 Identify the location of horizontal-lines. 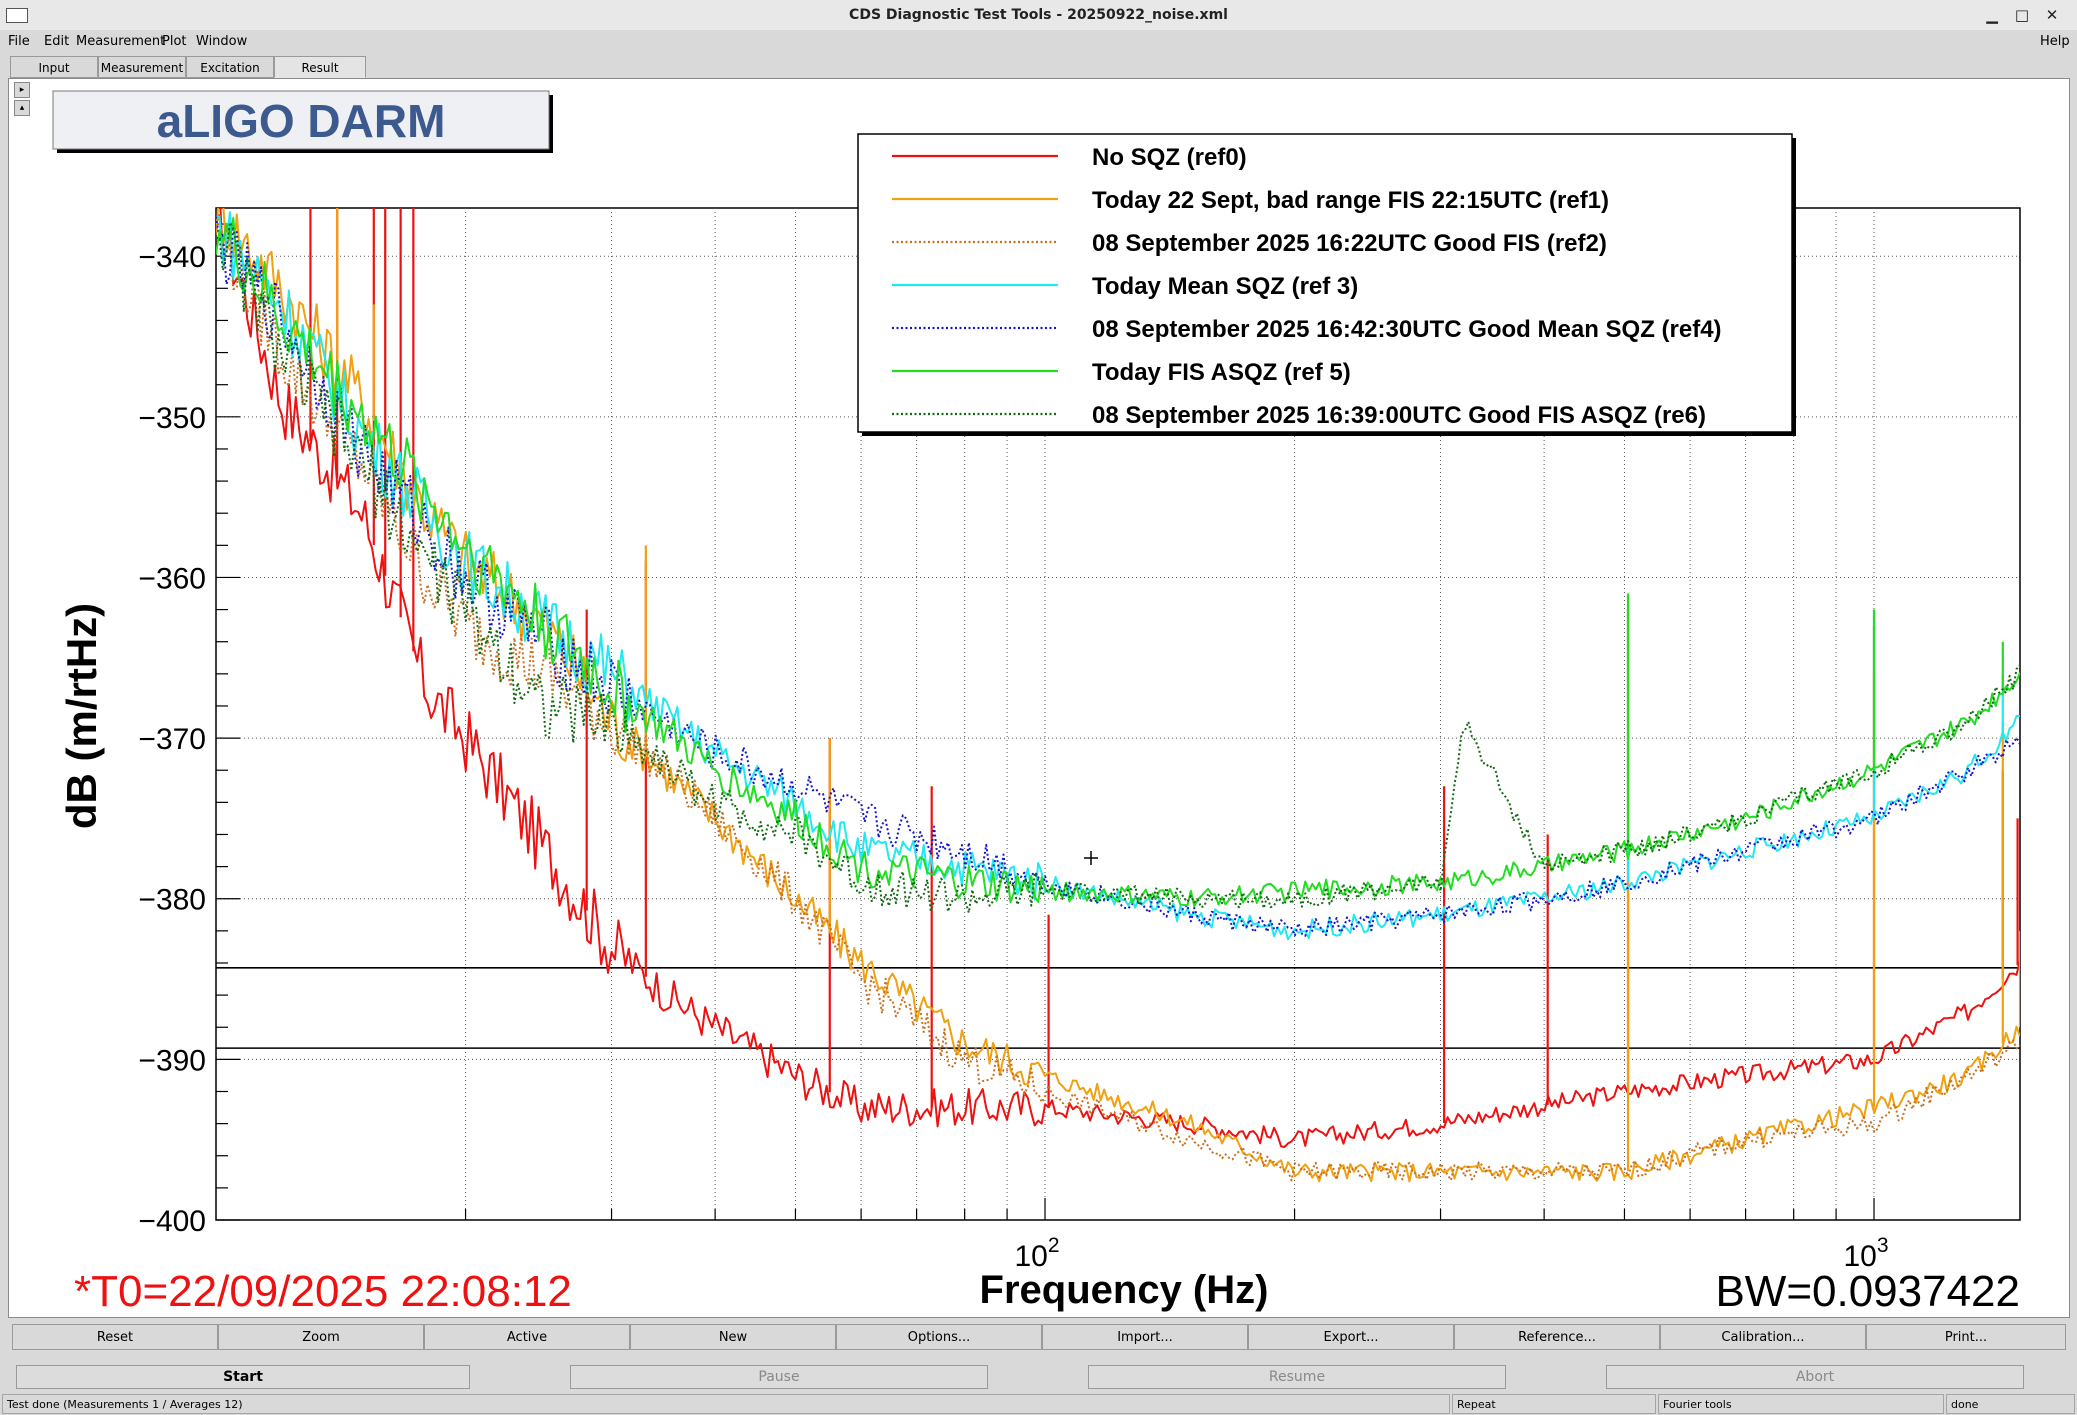
(1118, 1008).